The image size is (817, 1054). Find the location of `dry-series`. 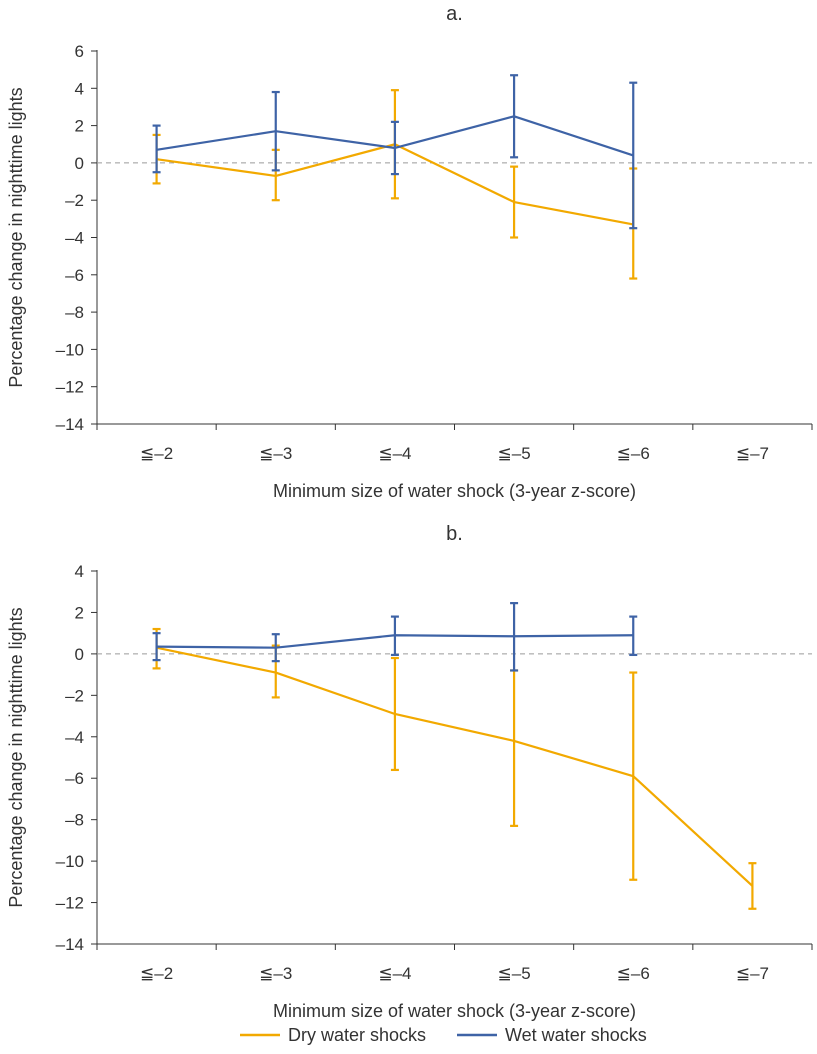

dry-series is located at coordinates (395, 184).